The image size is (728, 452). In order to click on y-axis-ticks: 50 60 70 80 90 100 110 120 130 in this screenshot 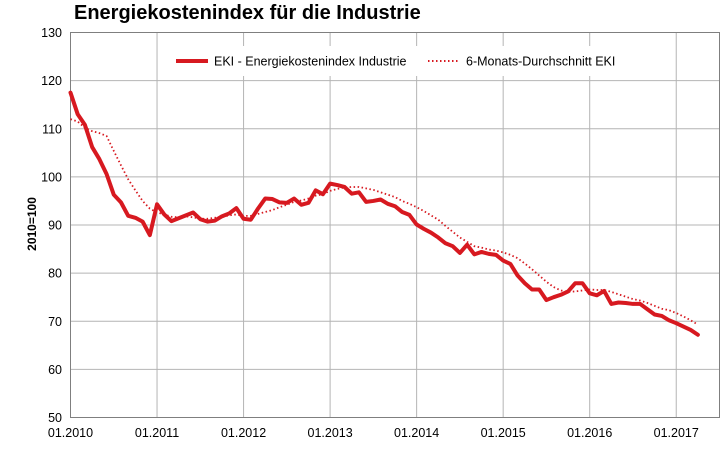, I will do `click(51, 225)`.